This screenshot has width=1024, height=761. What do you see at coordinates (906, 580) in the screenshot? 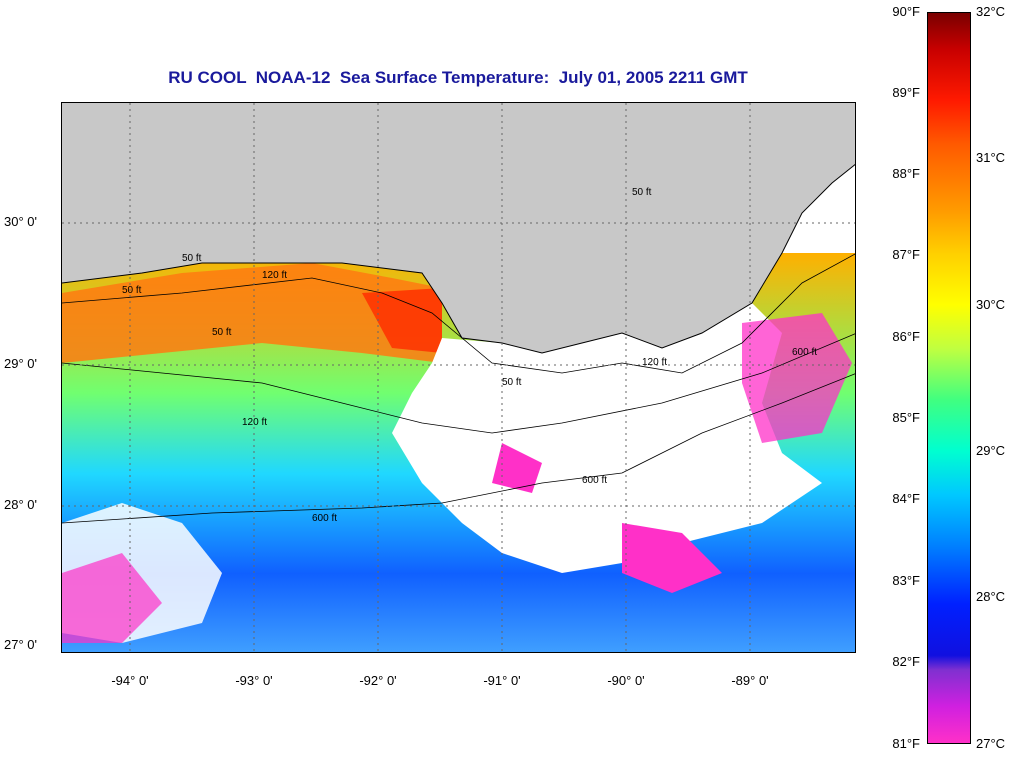
I see `colorbar-f-label: 83°F` at bounding box center [906, 580].